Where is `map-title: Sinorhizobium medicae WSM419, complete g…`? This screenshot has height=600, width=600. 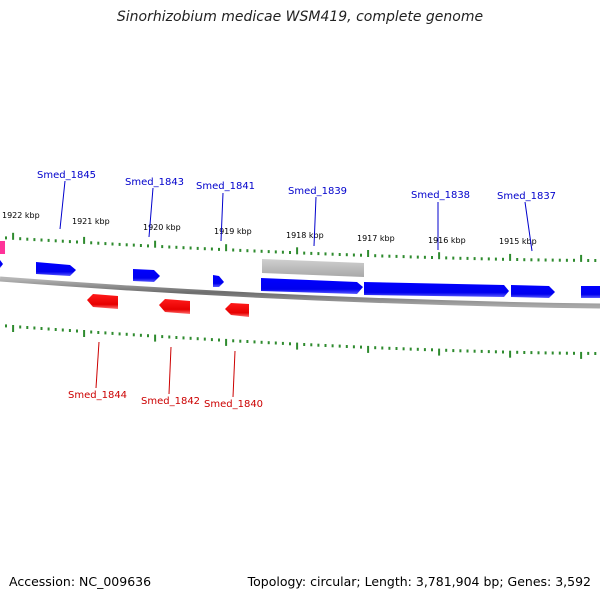
map-title: Sinorhizobium medicae WSM419, complete g… is located at coordinates (300, 17).